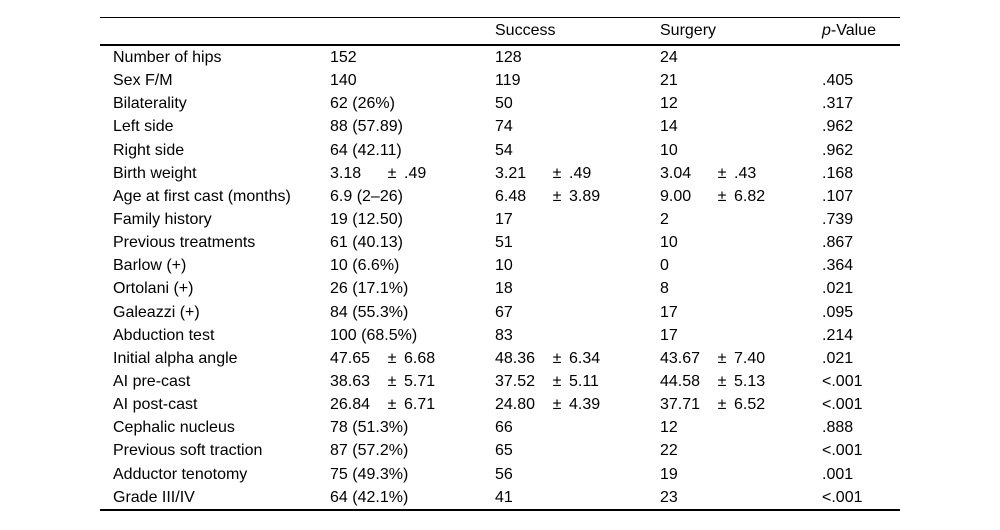 The width and height of the screenshot is (1000, 530). I want to click on cell-p-value: .867, so click(838, 243).